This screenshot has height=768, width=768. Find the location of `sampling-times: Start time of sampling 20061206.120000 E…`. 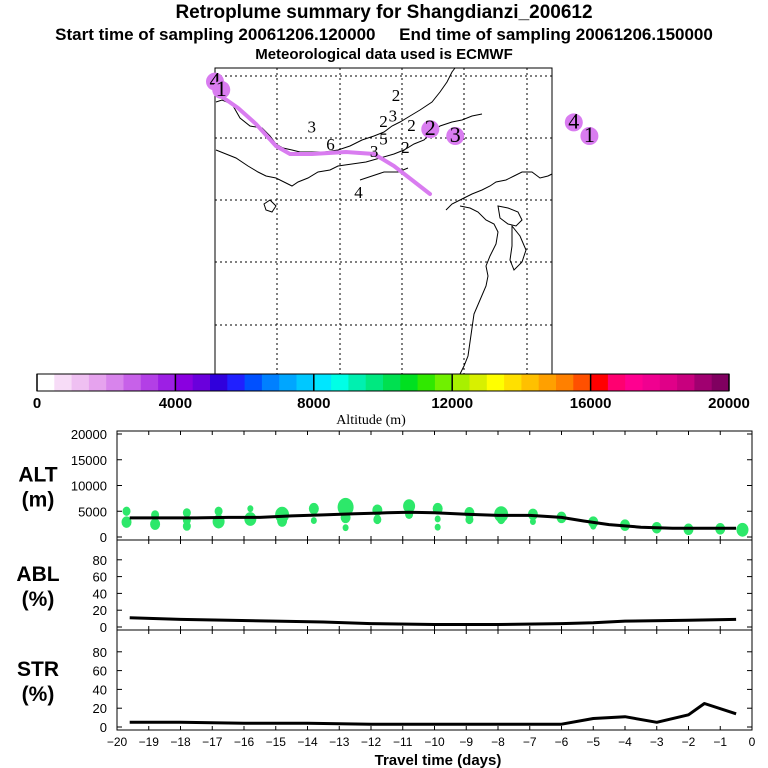

sampling-times: Start time of sampling 20061206.120000 E… is located at coordinates (384, 35).